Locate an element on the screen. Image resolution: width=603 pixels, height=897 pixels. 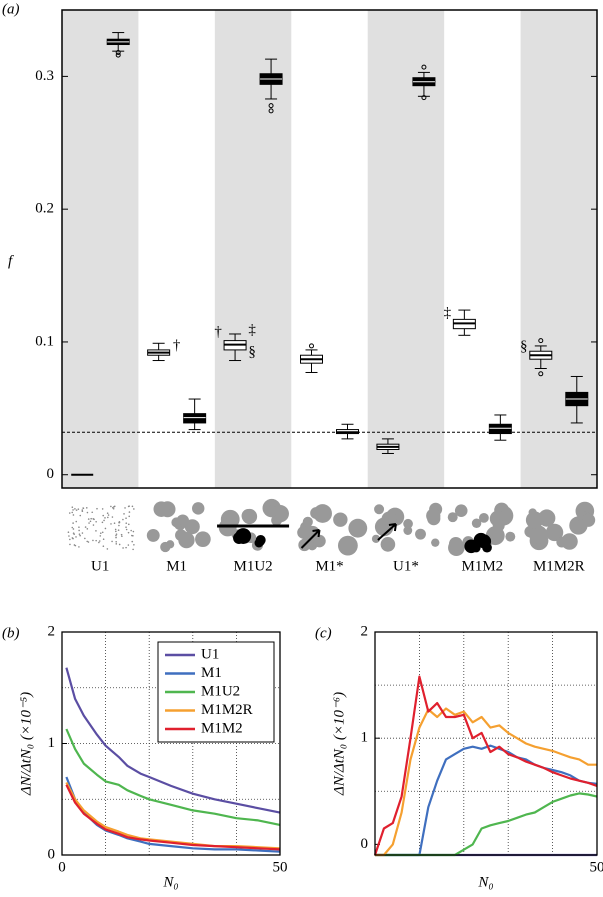
legend-label: M1 is located at coordinates (211, 673).